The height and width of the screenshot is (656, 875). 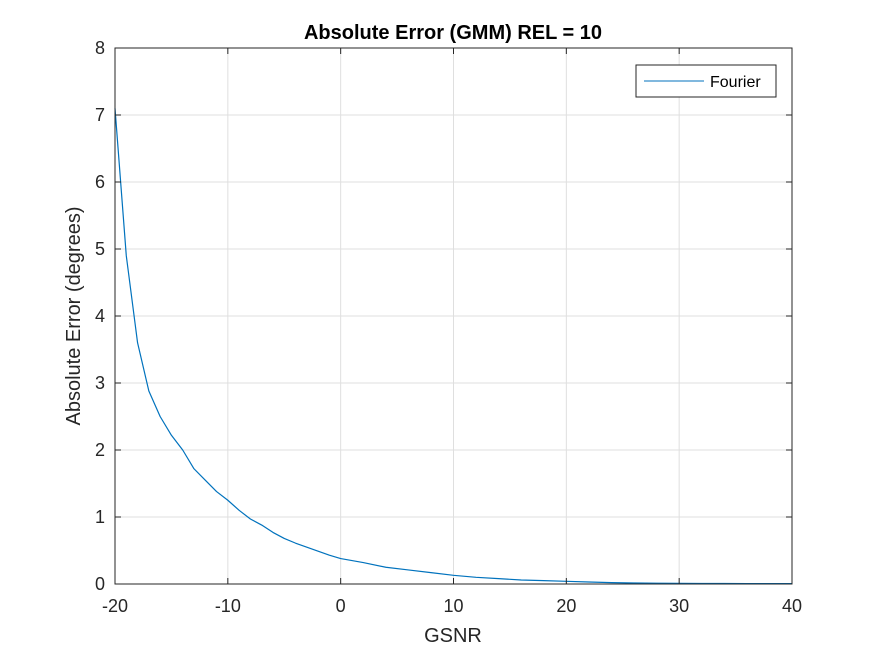 I want to click on x-tick-label: 30, so click(x=679, y=606).